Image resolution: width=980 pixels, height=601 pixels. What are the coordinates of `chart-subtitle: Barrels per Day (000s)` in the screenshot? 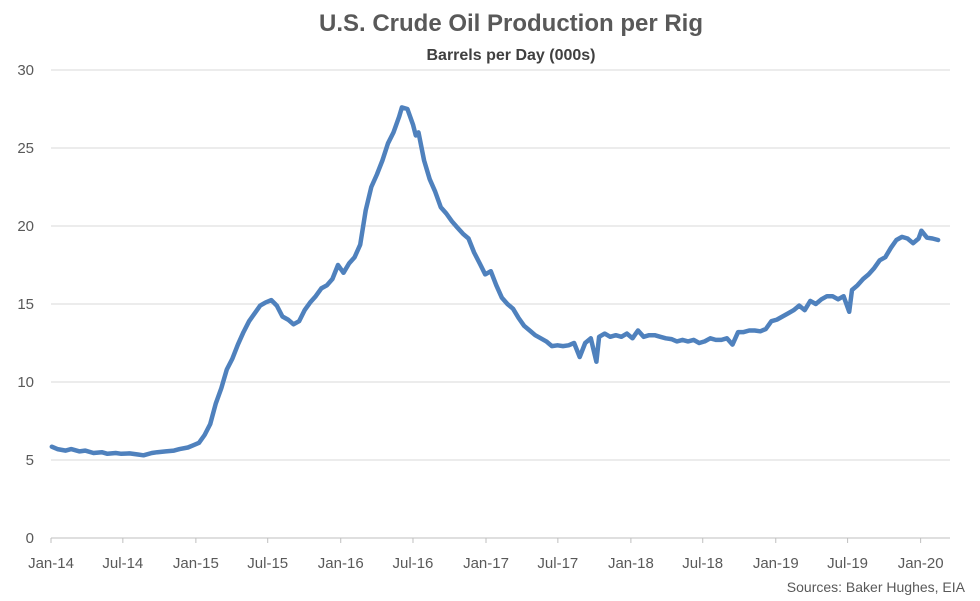 It's located at (511, 55).